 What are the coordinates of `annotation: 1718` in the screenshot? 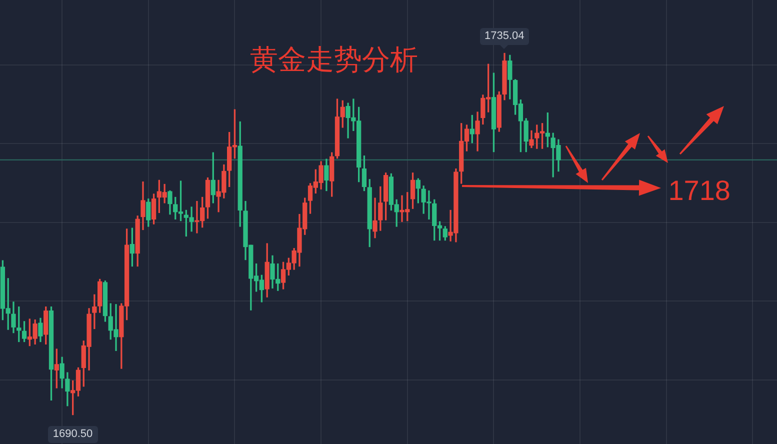 It's located at (699, 190).